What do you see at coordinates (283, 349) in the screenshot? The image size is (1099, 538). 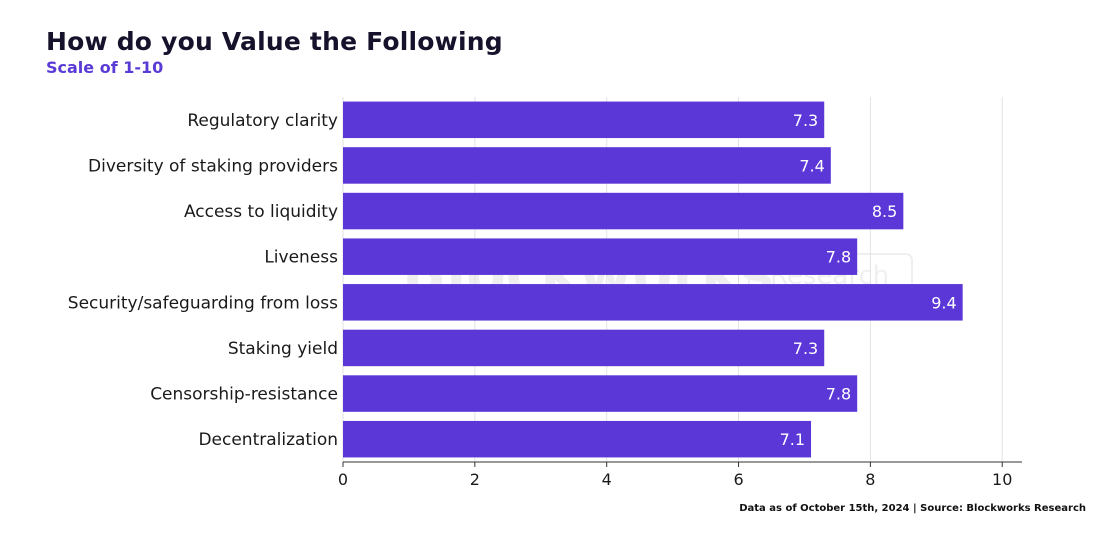 I see `category-label: Staking yield` at bounding box center [283, 349].